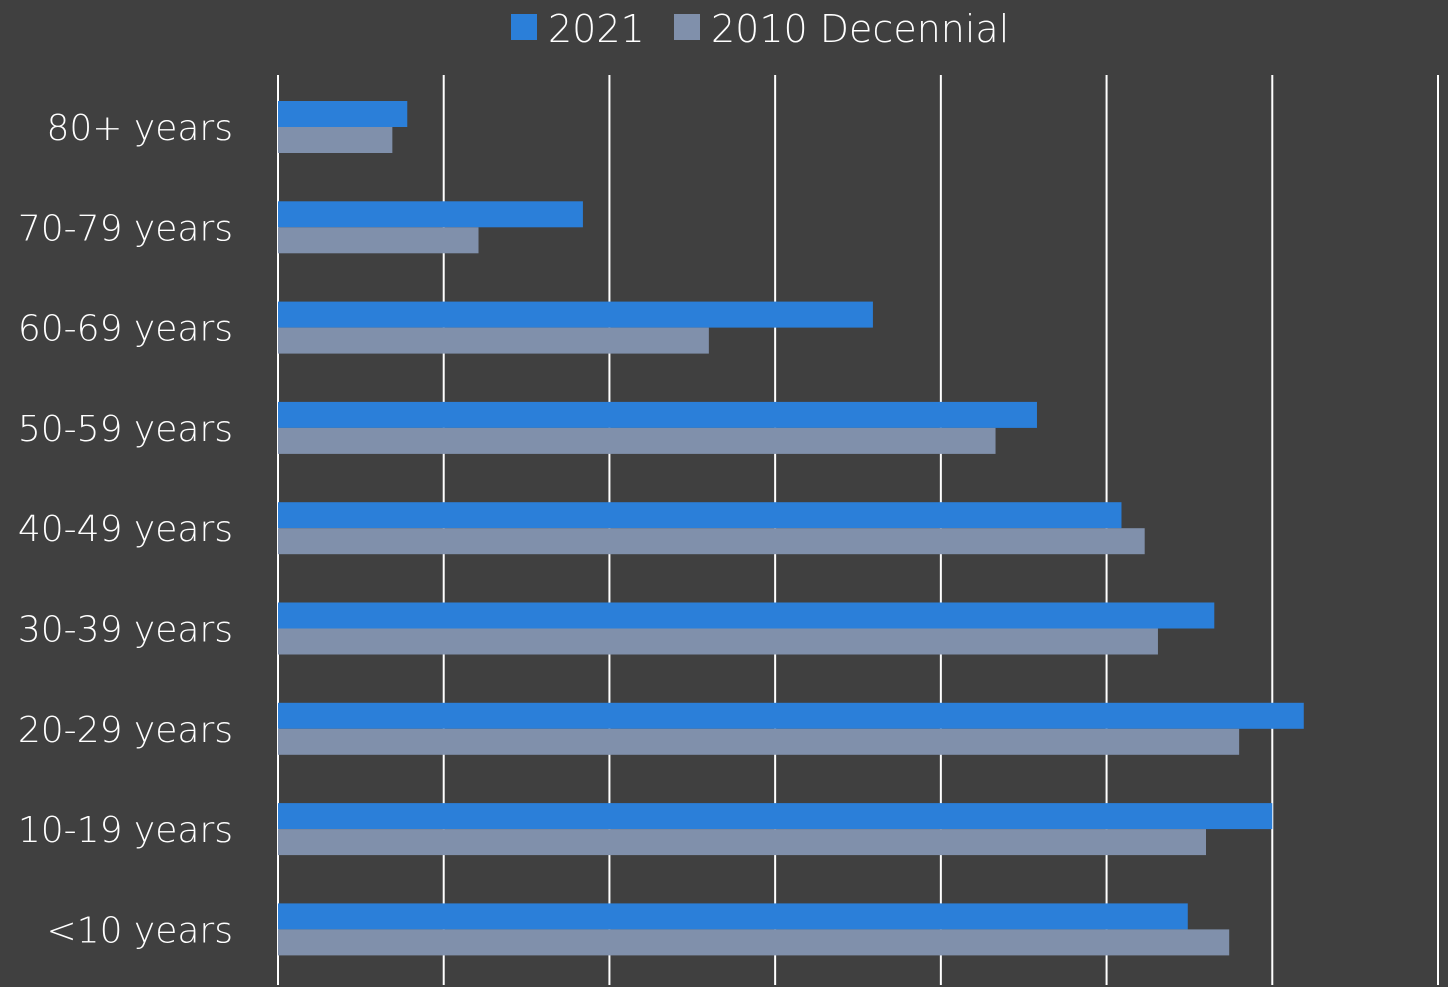  I want to click on category-label: 40-49 years, so click(125, 529).